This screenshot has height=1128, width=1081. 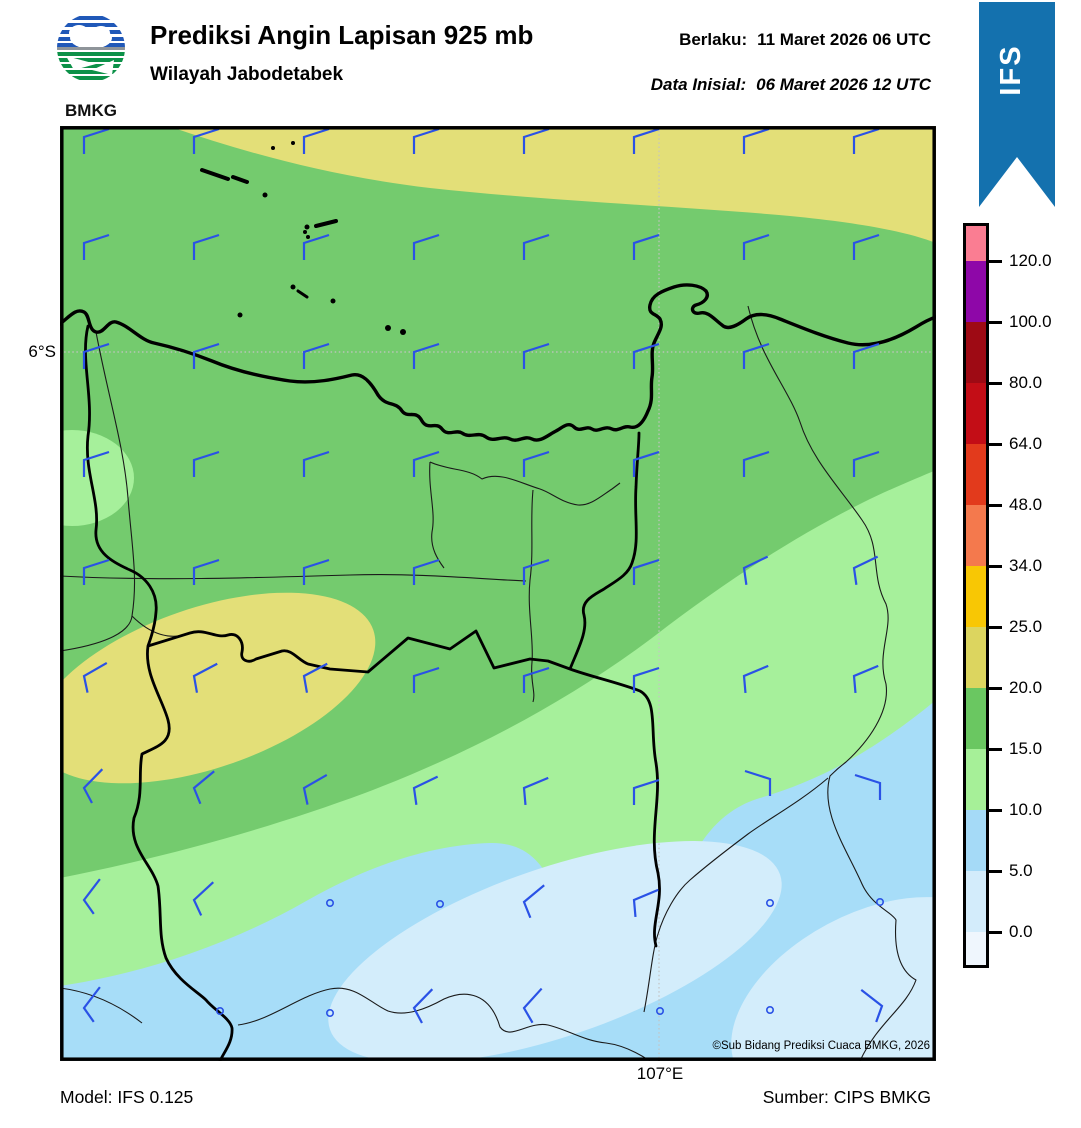 I want to click on model-info: Model: IFS 0.125, so click(x=127, y=1097).